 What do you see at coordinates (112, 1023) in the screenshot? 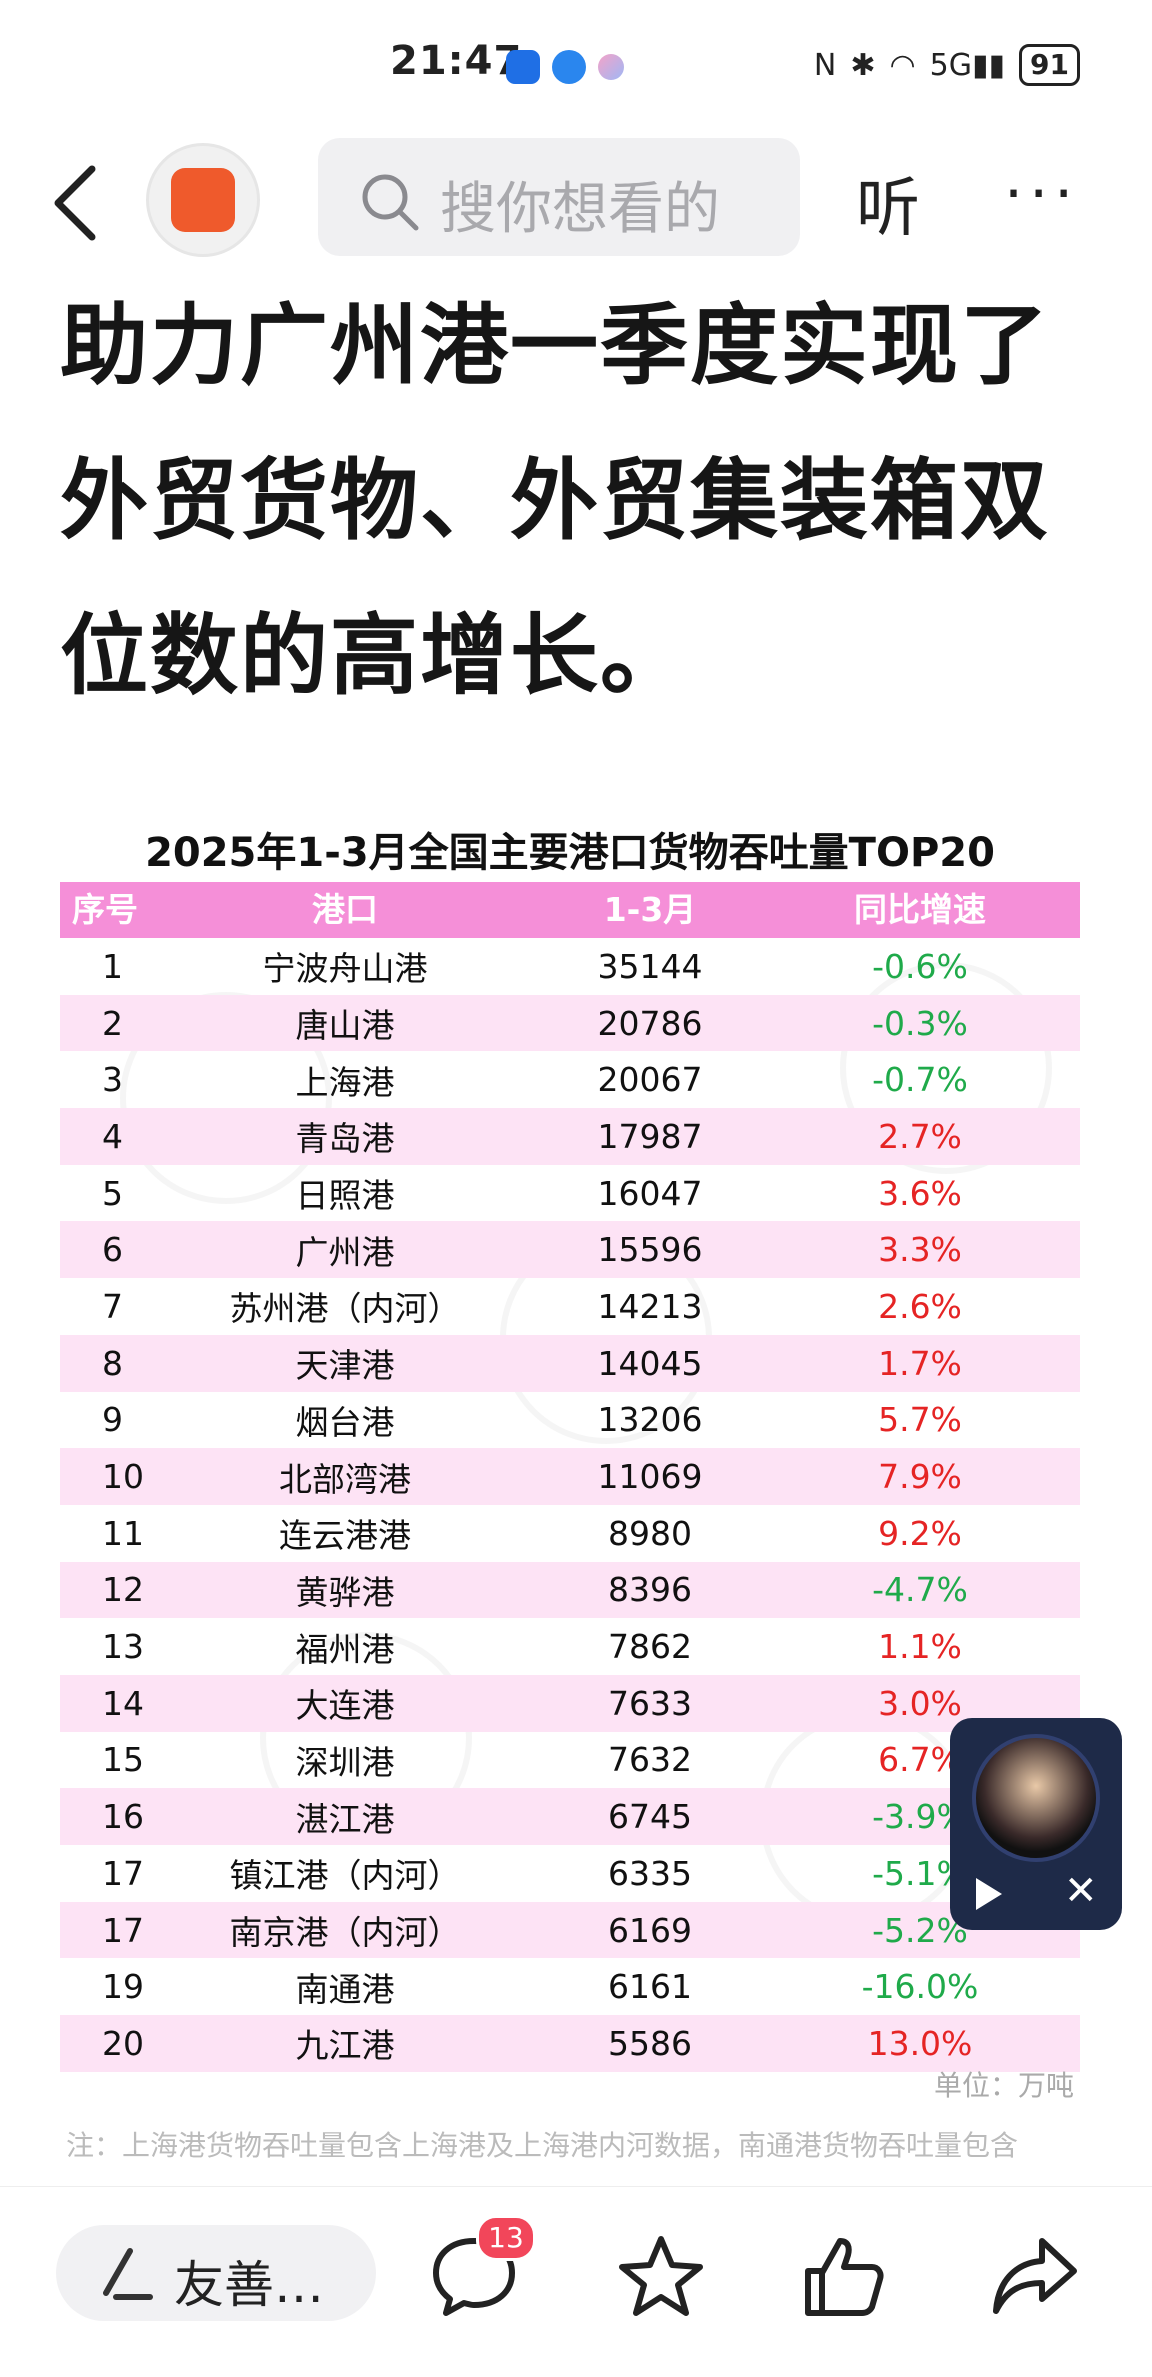
I see `row-rank: 2` at bounding box center [112, 1023].